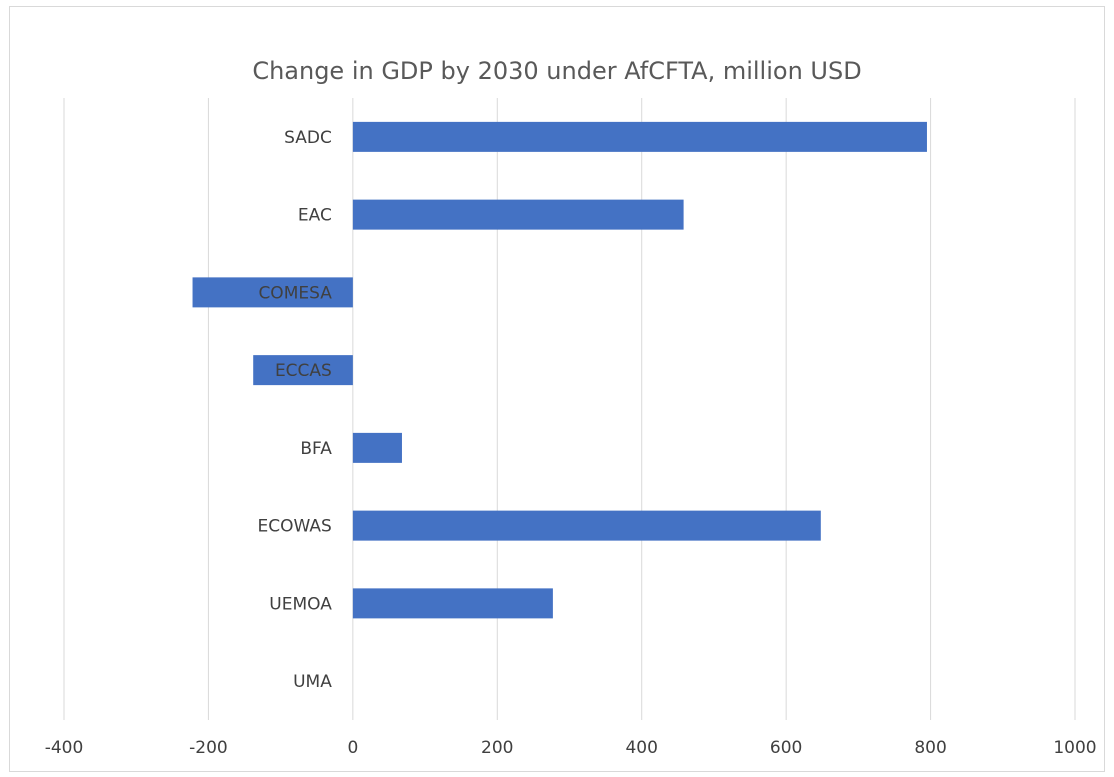  What do you see at coordinates (497, 748) in the screenshot?
I see `x-tick-label: 200` at bounding box center [497, 748].